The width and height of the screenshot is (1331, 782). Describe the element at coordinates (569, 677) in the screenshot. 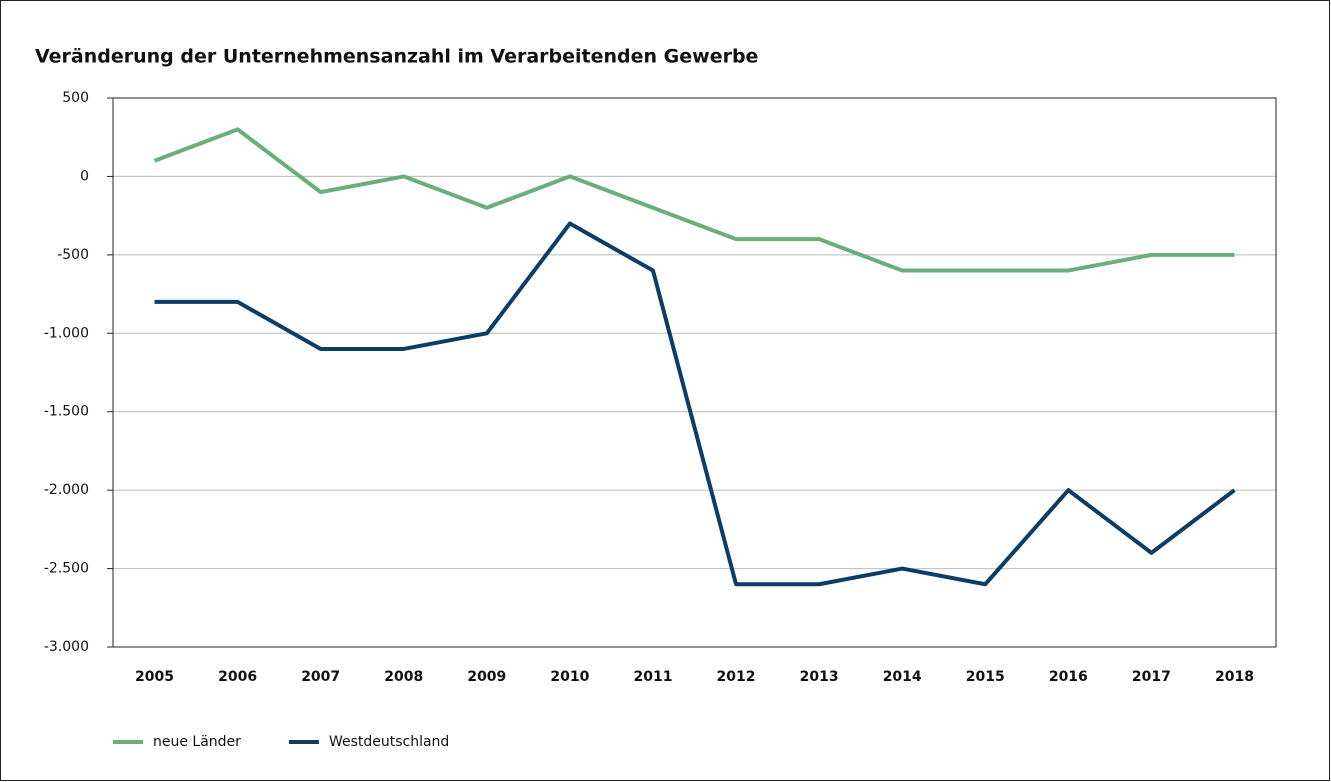

I see `x-tick-label: 2010` at that location.